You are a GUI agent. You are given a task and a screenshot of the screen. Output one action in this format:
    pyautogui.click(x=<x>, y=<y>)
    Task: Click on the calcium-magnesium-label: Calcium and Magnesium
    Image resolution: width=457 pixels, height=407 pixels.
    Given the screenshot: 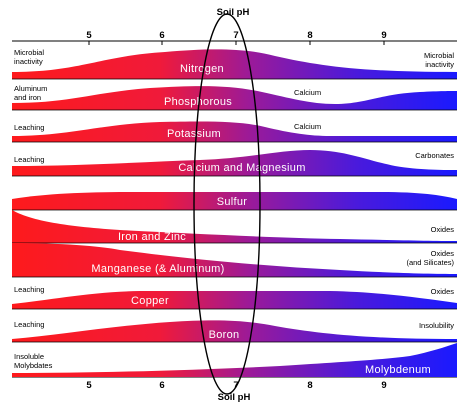 What is the action you would take?
    pyautogui.click(x=241, y=168)
    